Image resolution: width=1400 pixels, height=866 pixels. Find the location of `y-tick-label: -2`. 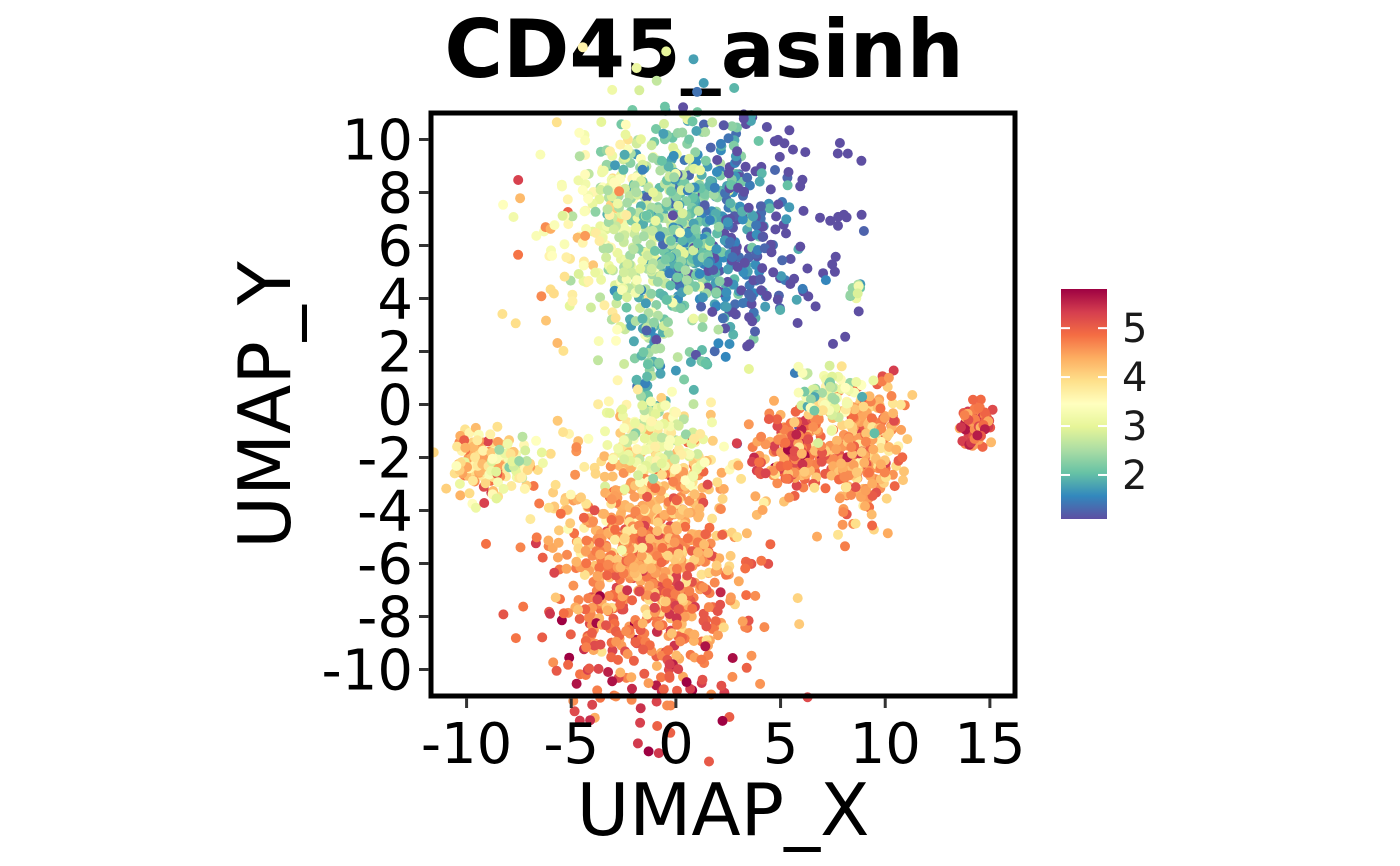

y-tick-label: -2 is located at coordinates (385, 459).